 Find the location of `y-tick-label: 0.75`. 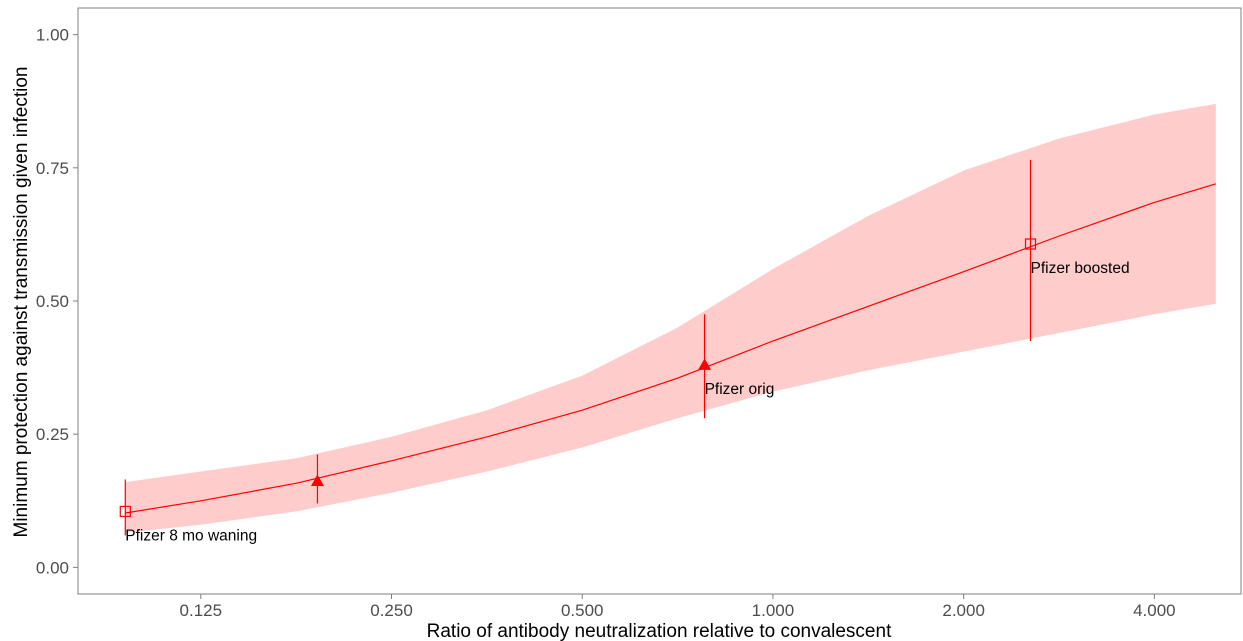

y-tick-label: 0.75 is located at coordinates (52, 168).